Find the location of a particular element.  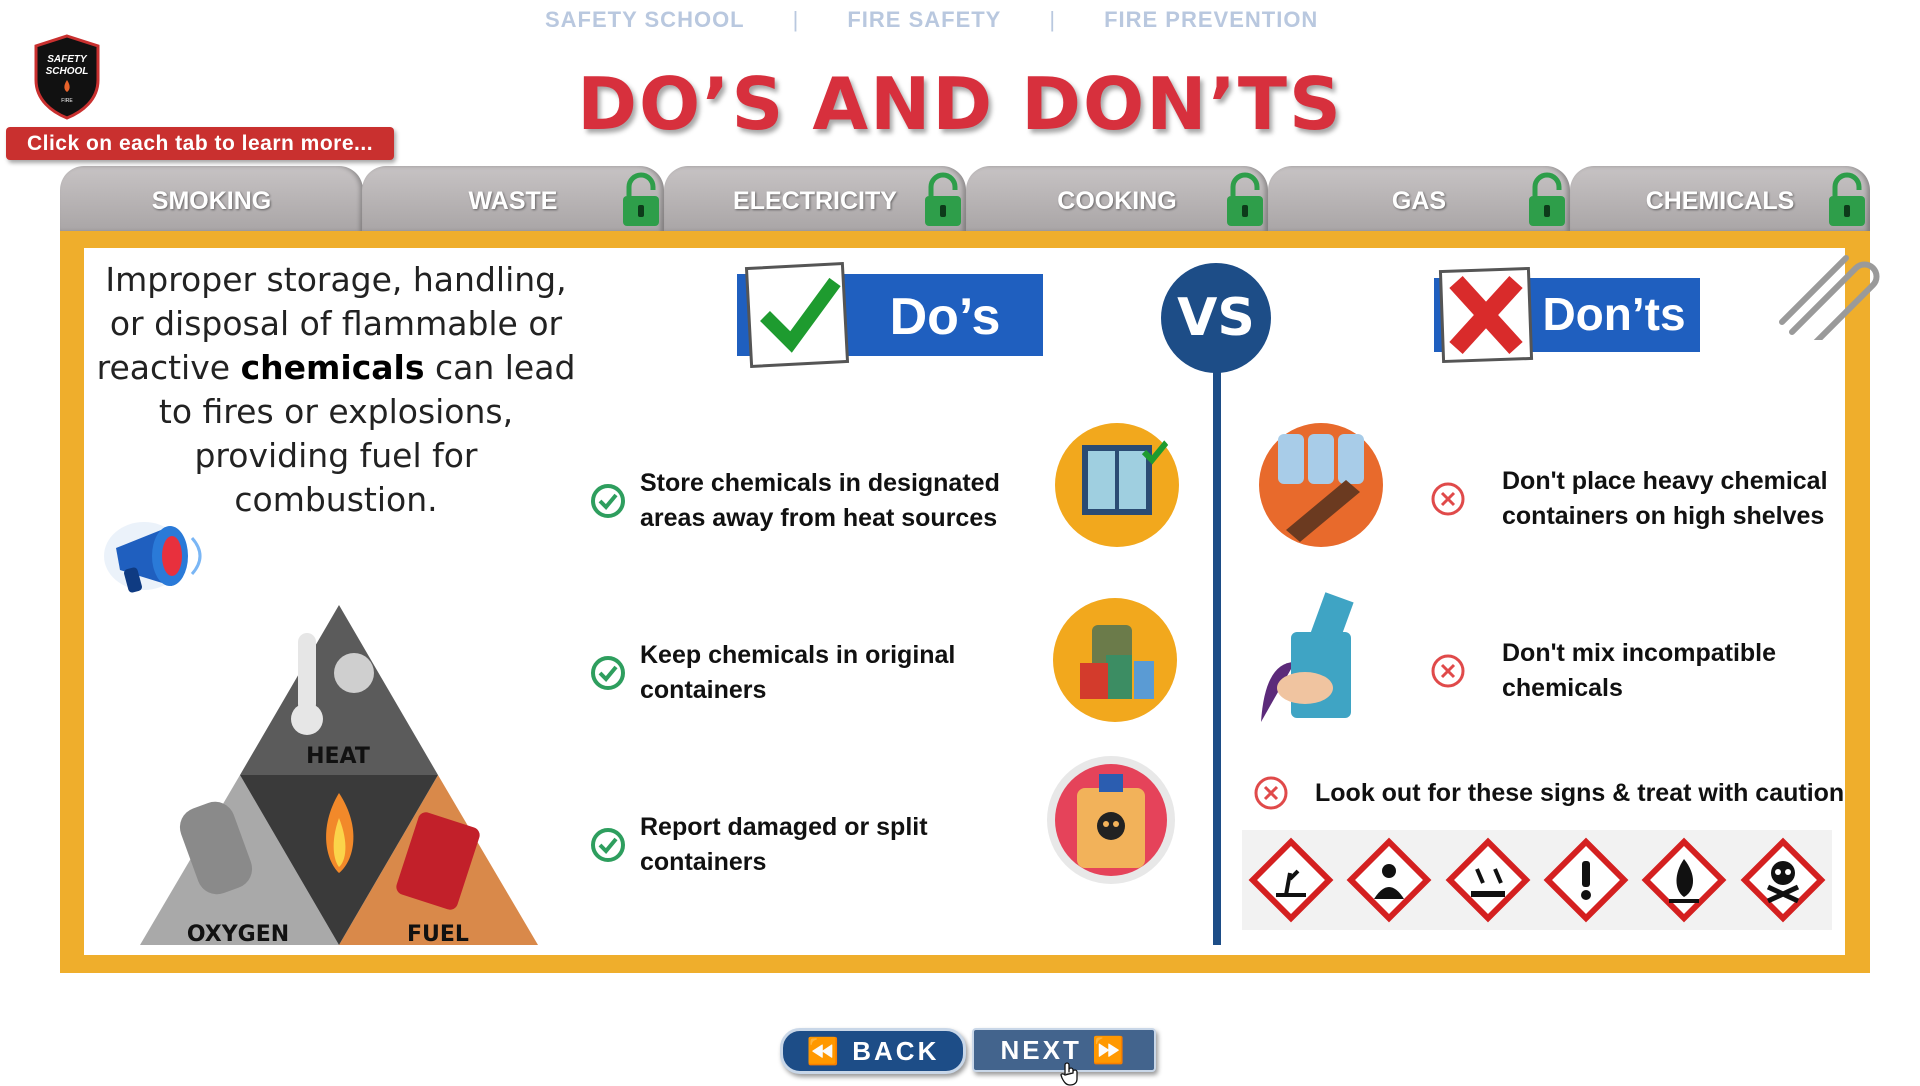

fast-forward-icon: ⏩ is located at coordinates (1110, 1050).